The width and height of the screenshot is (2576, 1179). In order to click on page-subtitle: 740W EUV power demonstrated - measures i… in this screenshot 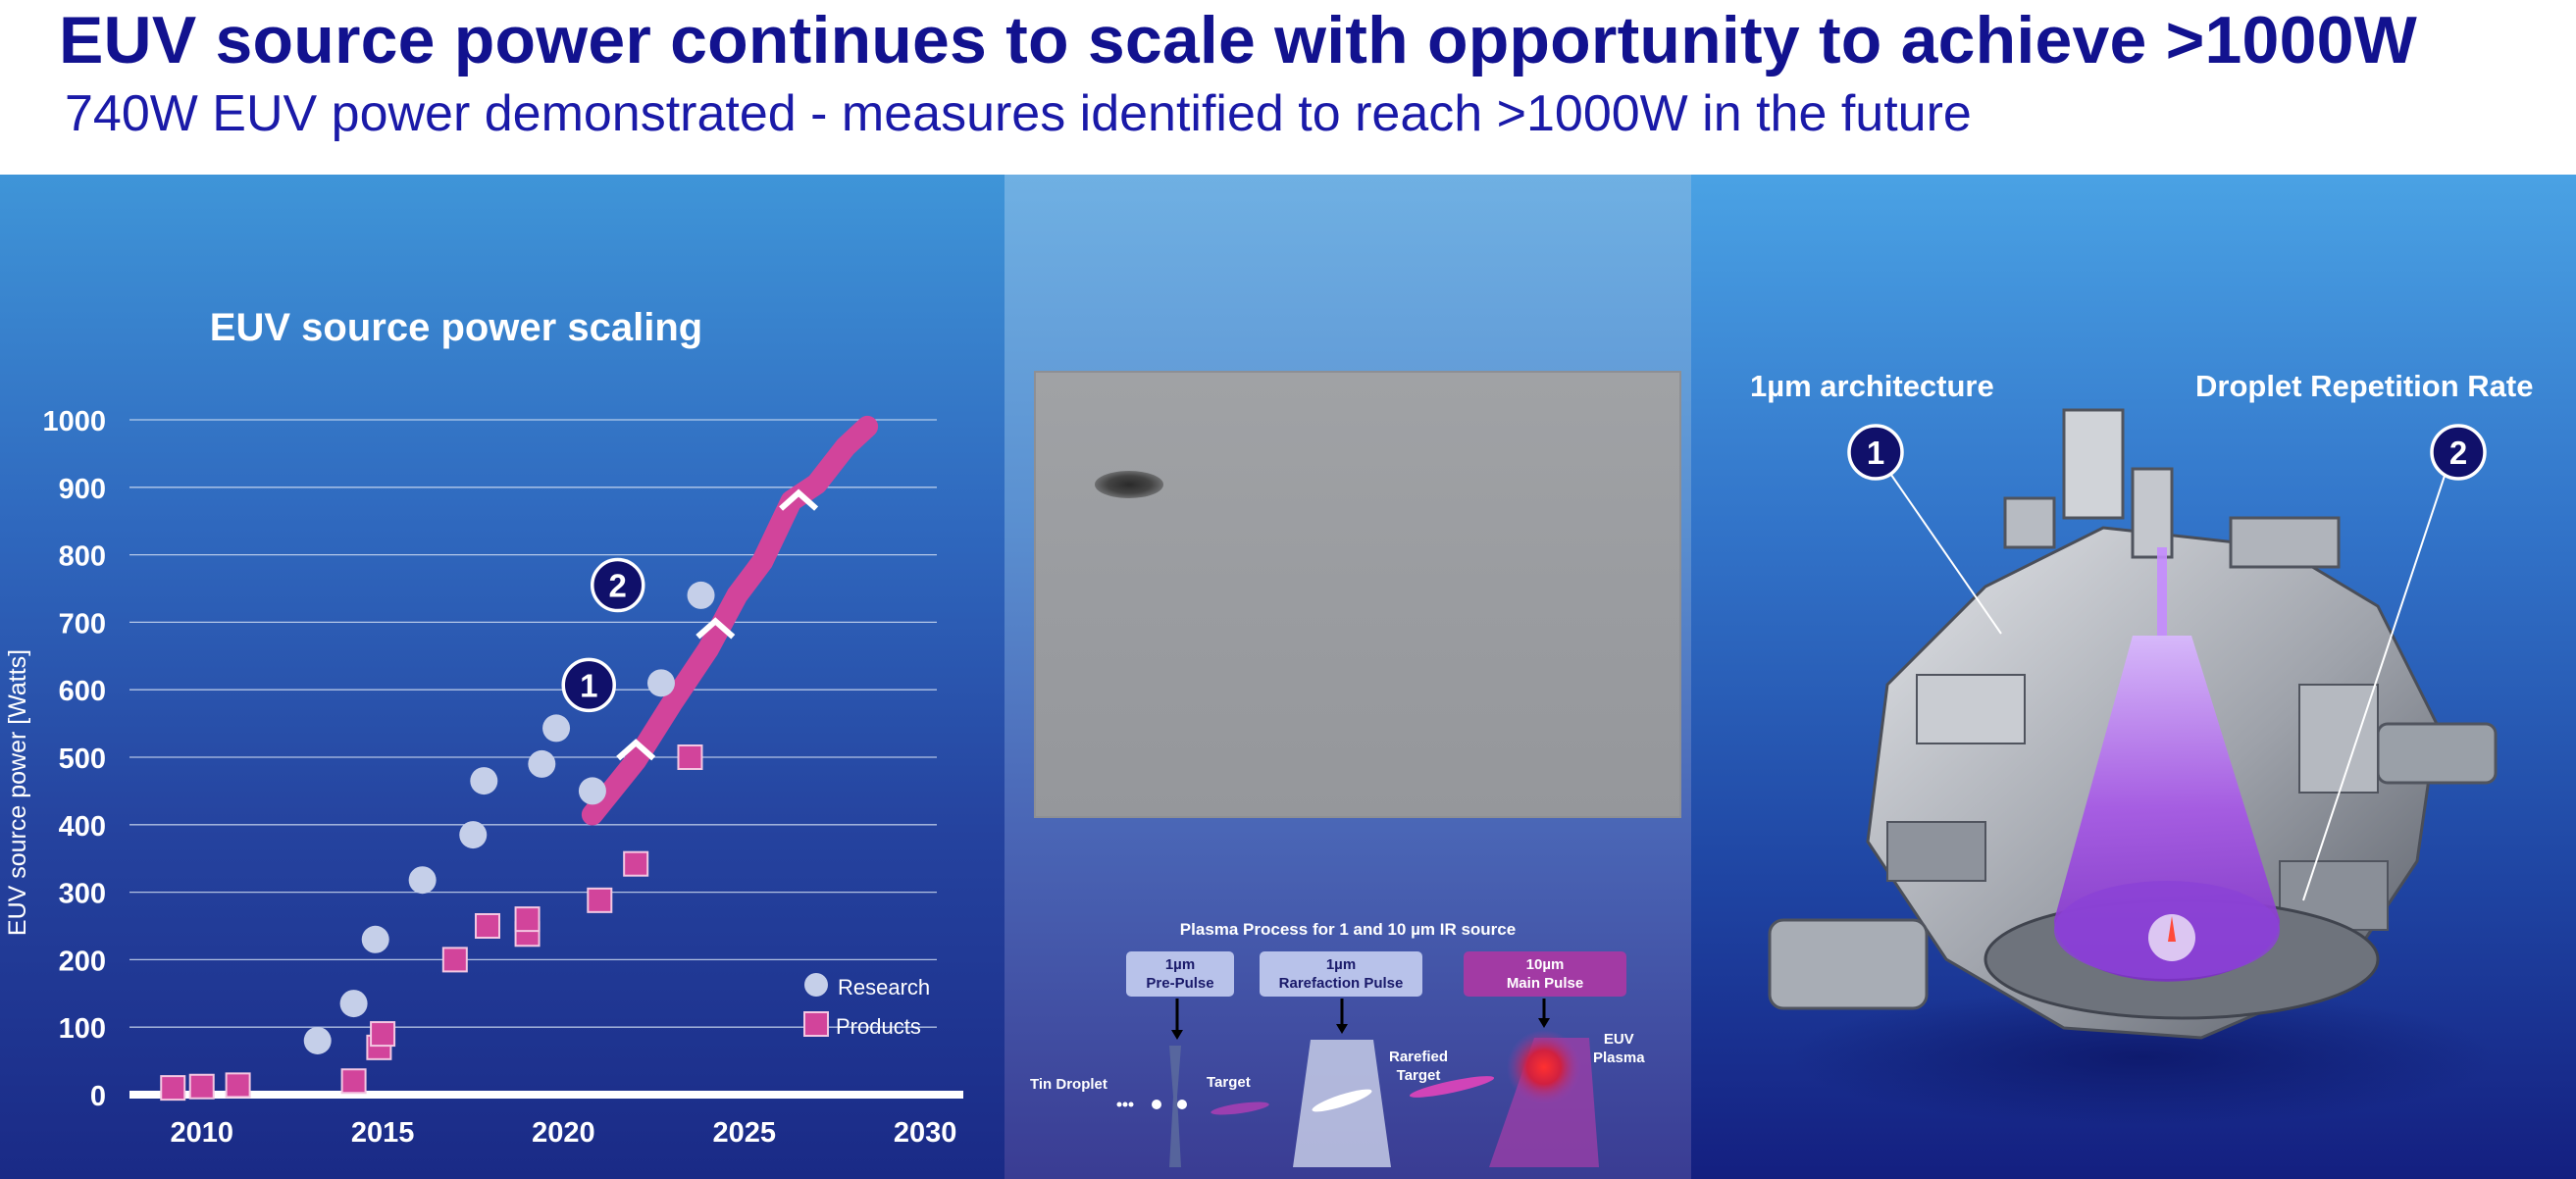, I will do `click(1018, 113)`.